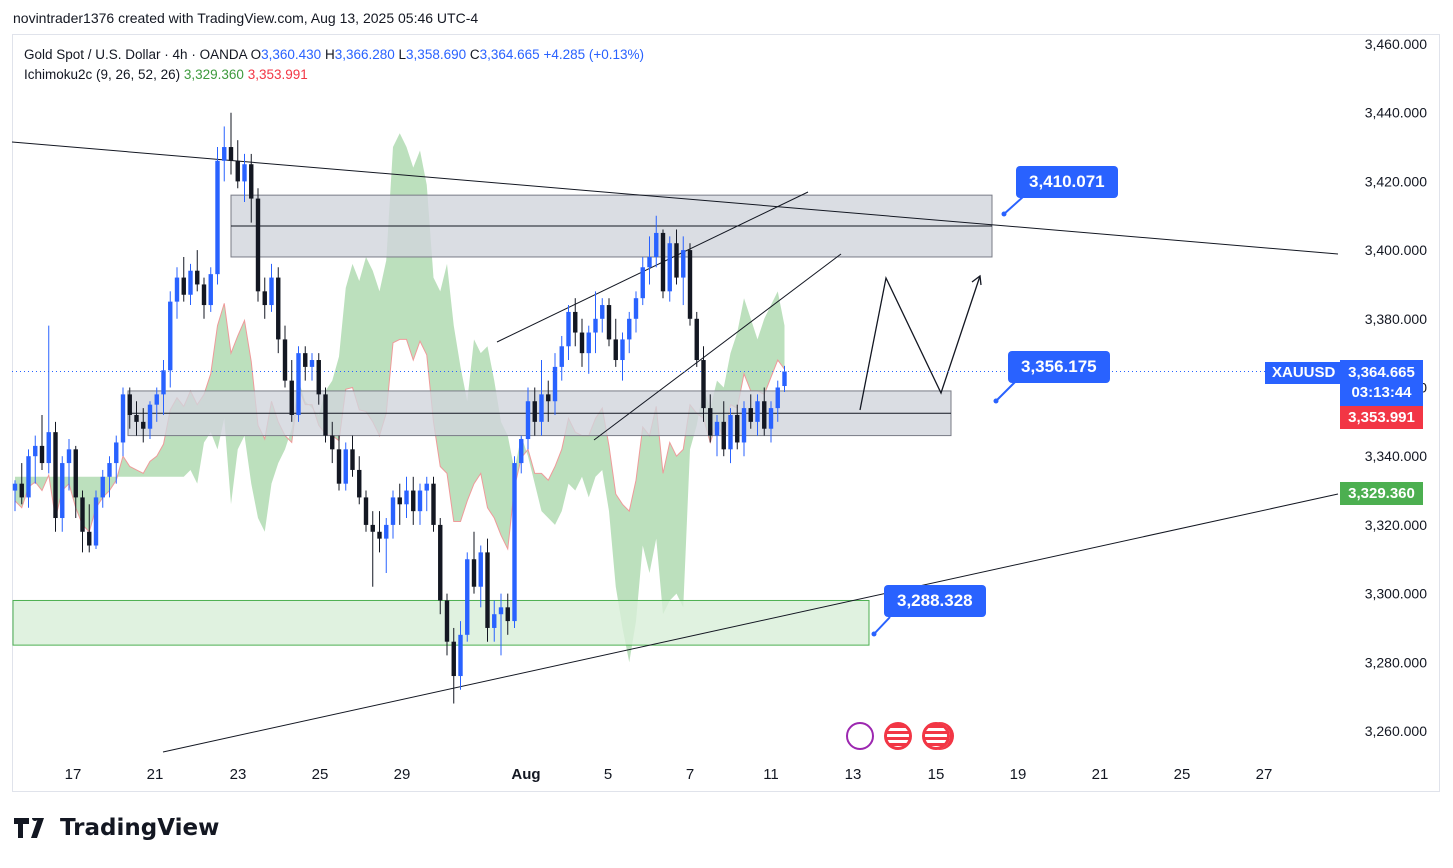  What do you see at coordinates (1396, 181) in the screenshot?
I see `price-axis-label: 3,420.000` at bounding box center [1396, 181].